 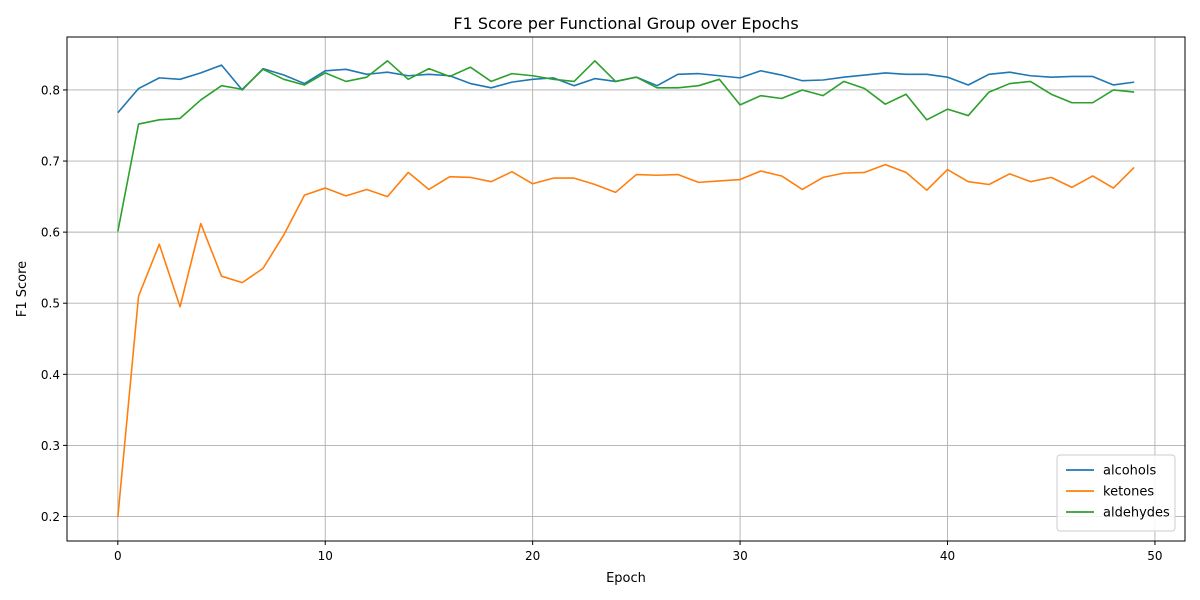 I want to click on y-tick-label: 0.5, so click(x=50, y=304).